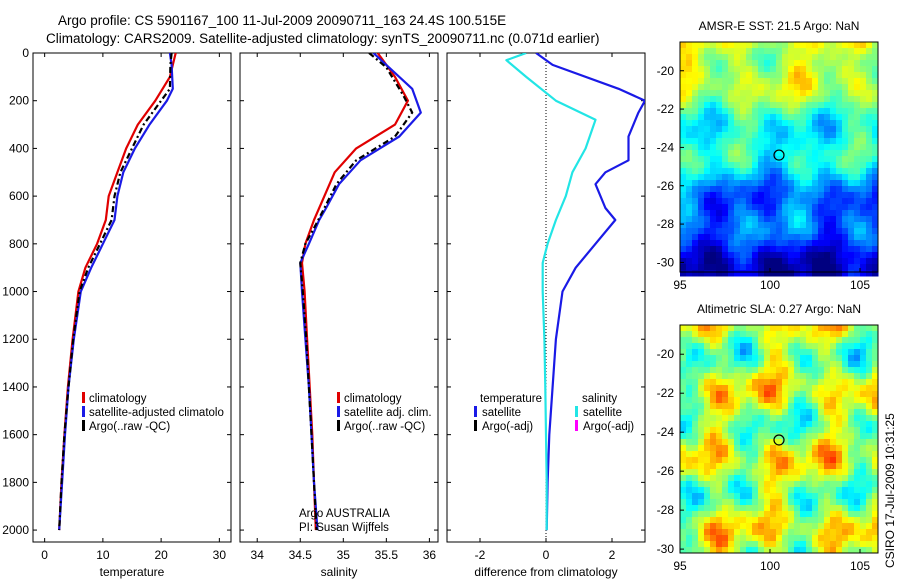  I want to click on x-tick-label: 34.5, so click(301, 555).